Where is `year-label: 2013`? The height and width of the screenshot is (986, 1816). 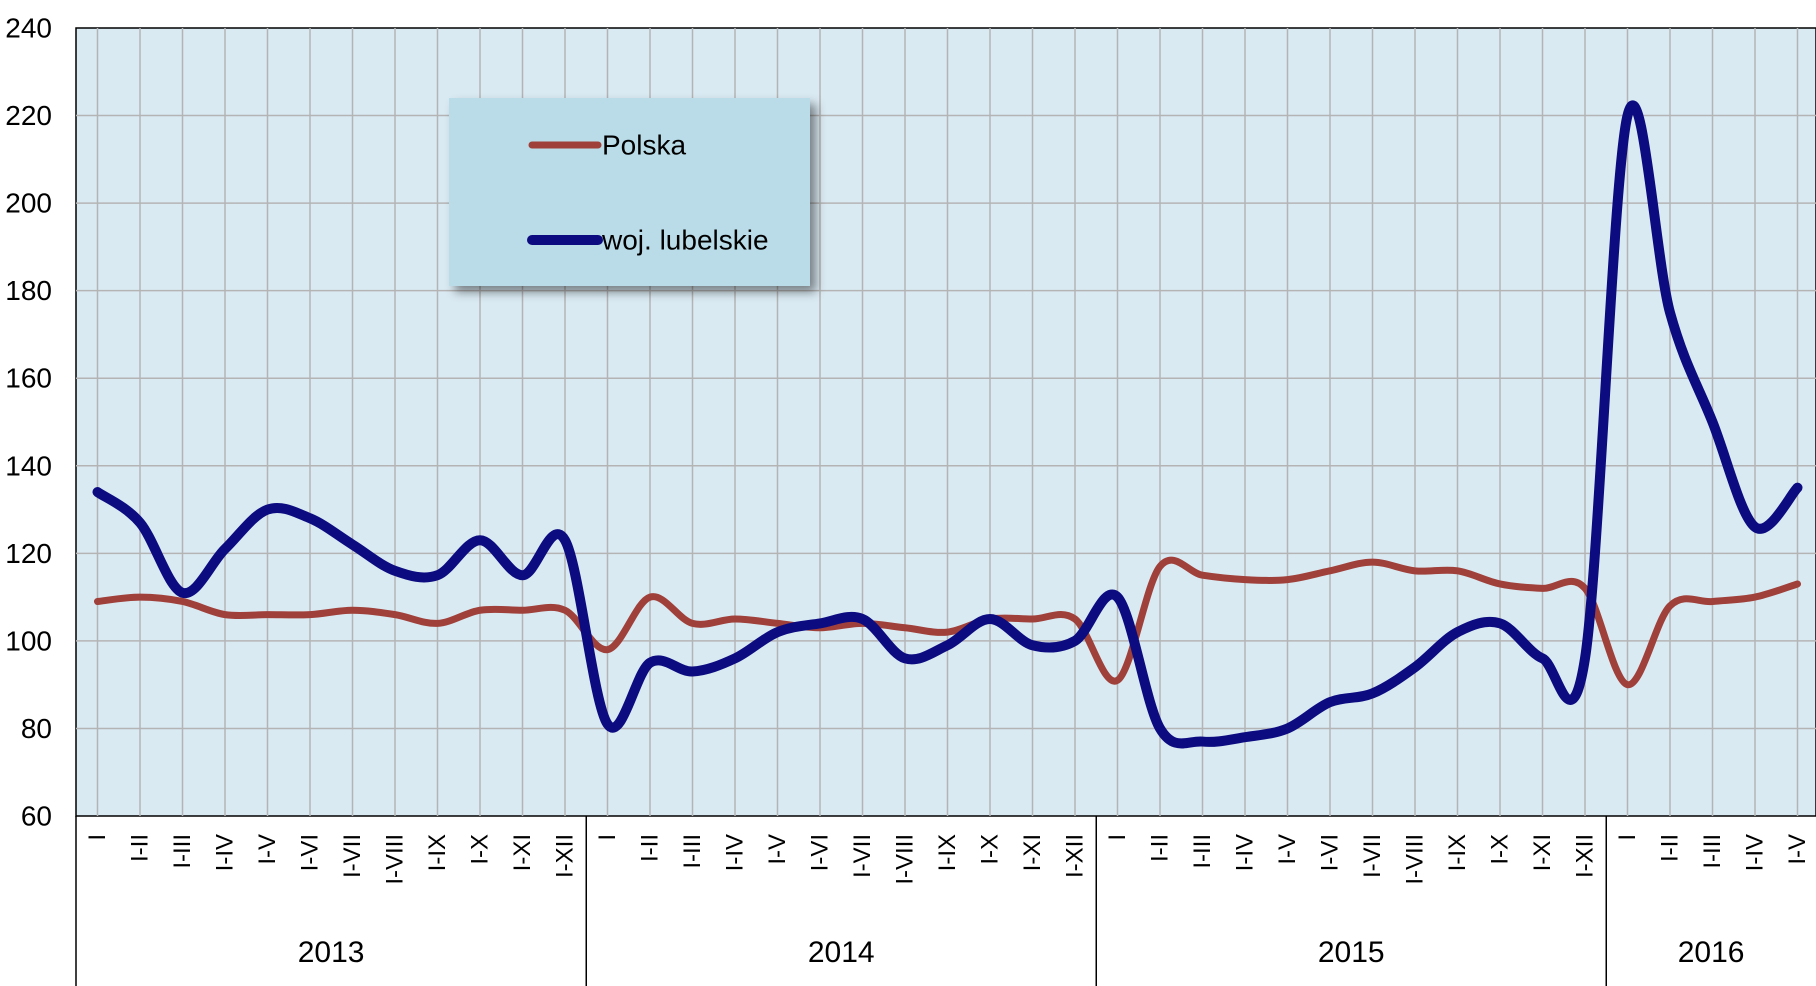
year-label: 2013 is located at coordinates (331, 952).